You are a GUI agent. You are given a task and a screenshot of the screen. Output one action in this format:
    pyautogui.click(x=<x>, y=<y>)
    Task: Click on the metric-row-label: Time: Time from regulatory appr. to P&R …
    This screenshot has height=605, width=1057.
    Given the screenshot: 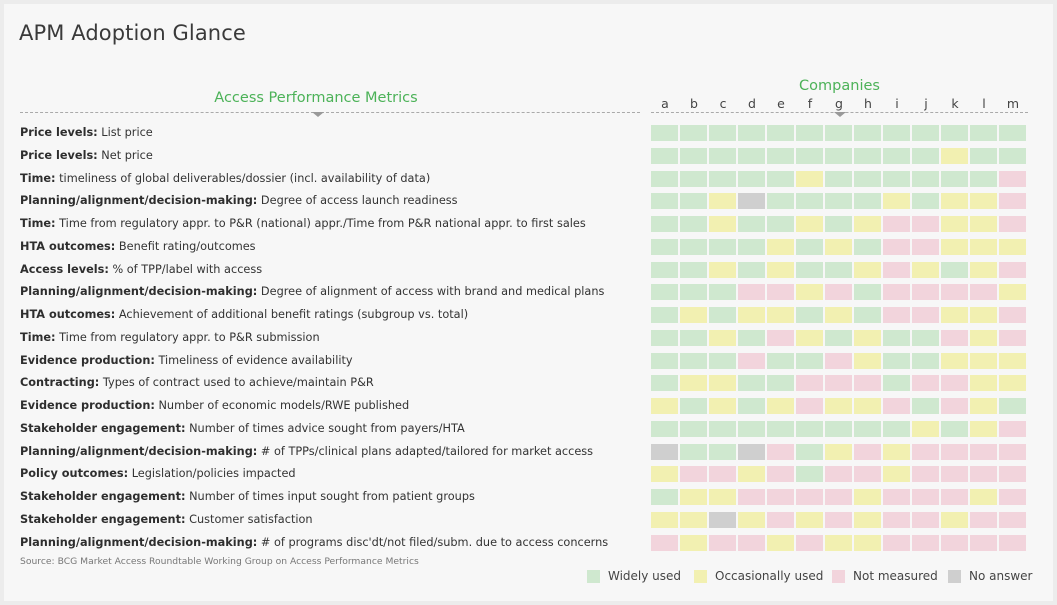 What is the action you would take?
    pyautogui.click(x=170, y=338)
    